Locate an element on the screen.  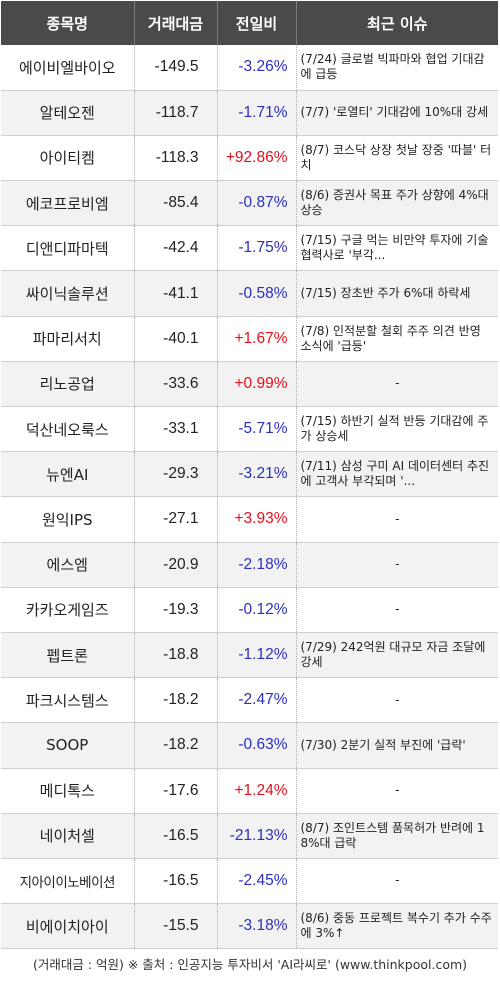
price-change: +92.86% is located at coordinates (257, 158).